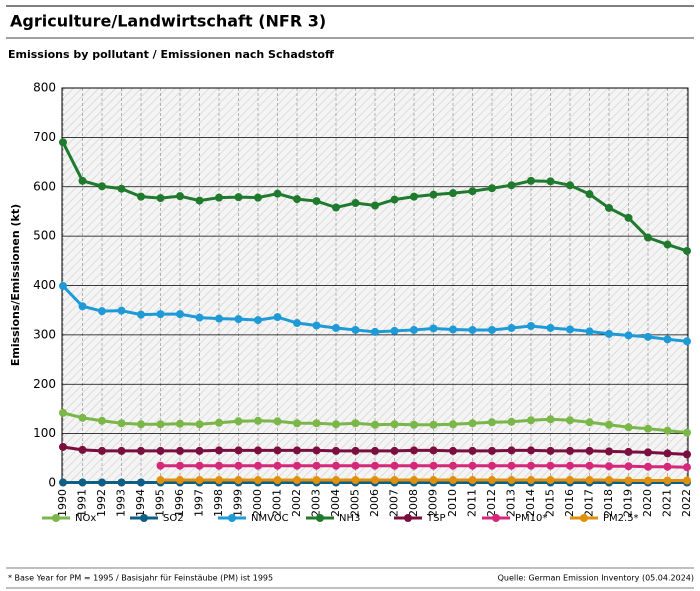 The image size is (700, 591). Describe the element at coordinates (199, 503) in the screenshot. I see `x-tick-label: 1997` at that location.